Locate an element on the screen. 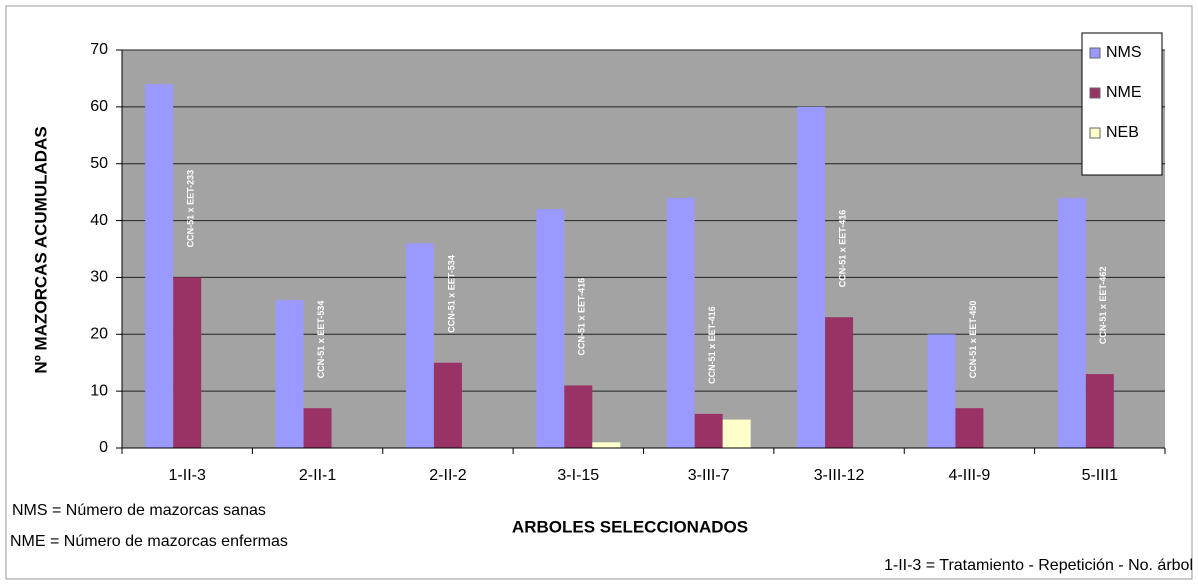 Image resolution: width=1198 pixels, height=585 pixels. annotation: CCN-51 x EET-450 is located at coordinates (973, 340).